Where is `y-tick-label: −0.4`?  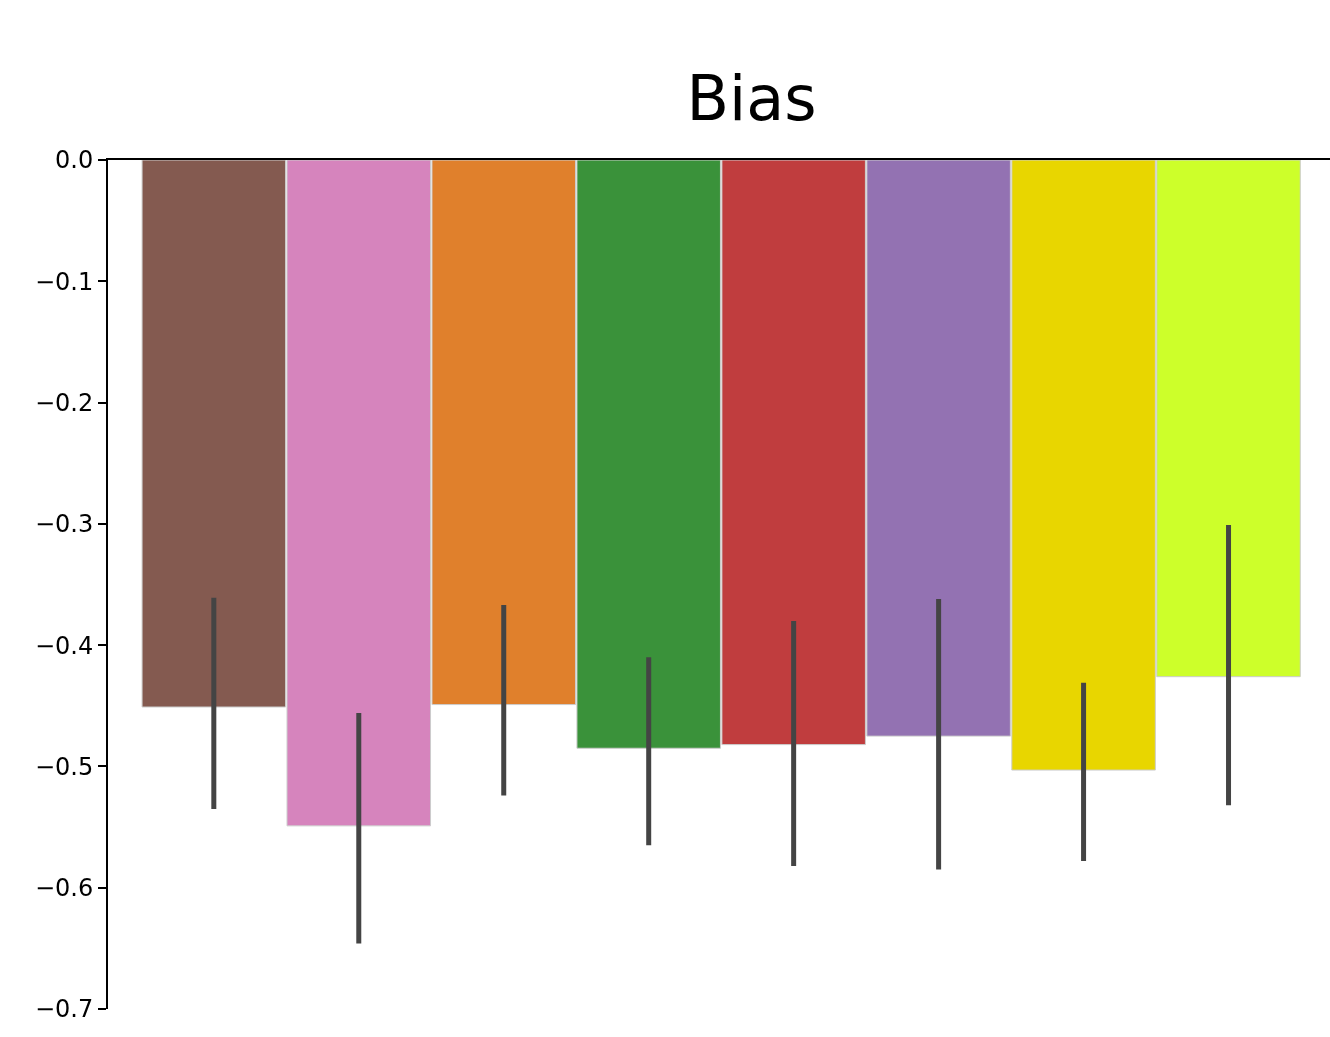 y-tick-label: −0.4 is located at coordinates (64, 645).